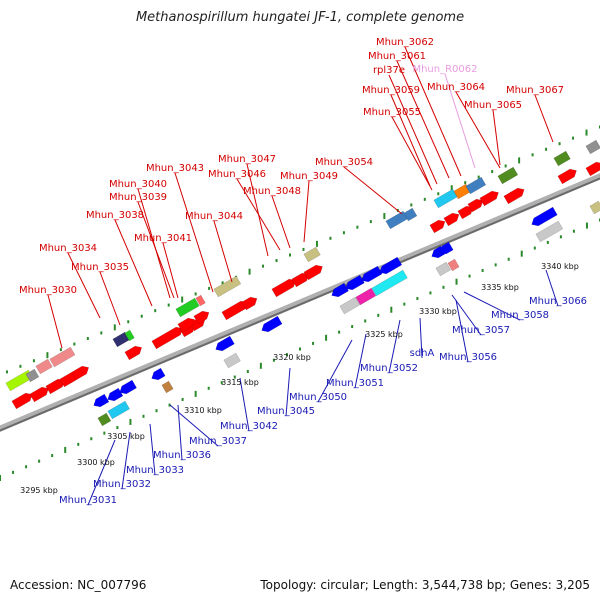 The image size is (600, 600). I want to click on position-tick-label: 3305 kbp, so click(126, 436).